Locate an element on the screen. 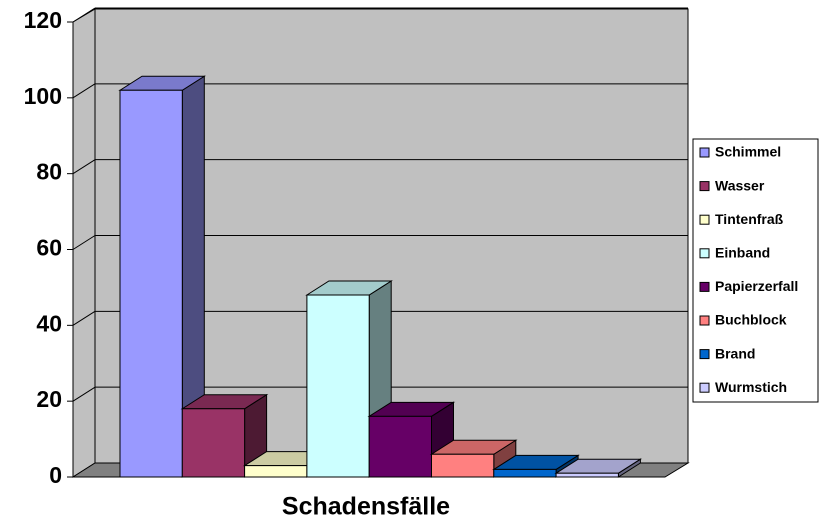 The image size is (819, 526). legend-label: Einband is located at coordinates (742, 253).